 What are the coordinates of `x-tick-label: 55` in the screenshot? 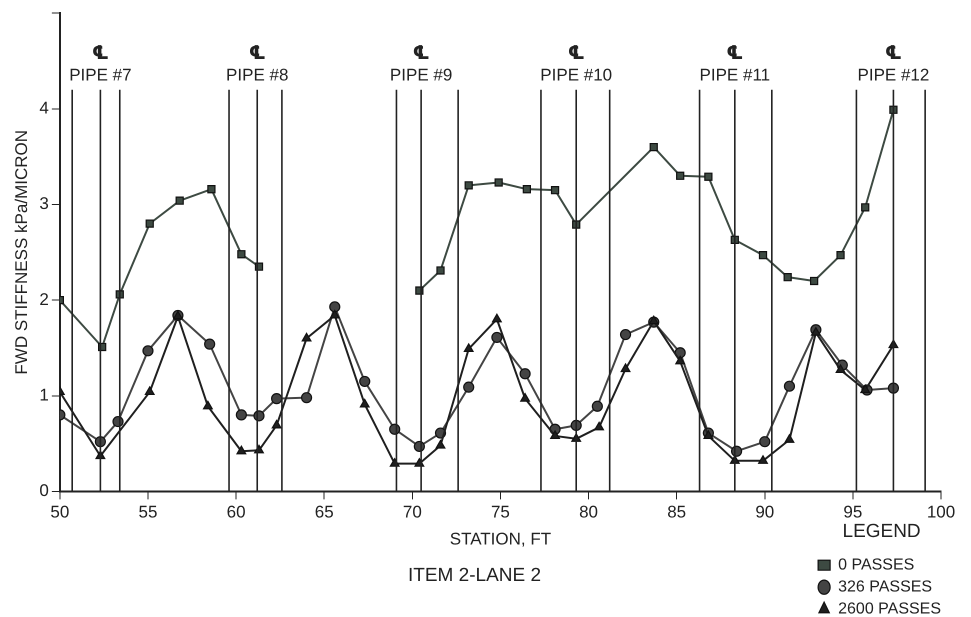 It's located at (148, 512).